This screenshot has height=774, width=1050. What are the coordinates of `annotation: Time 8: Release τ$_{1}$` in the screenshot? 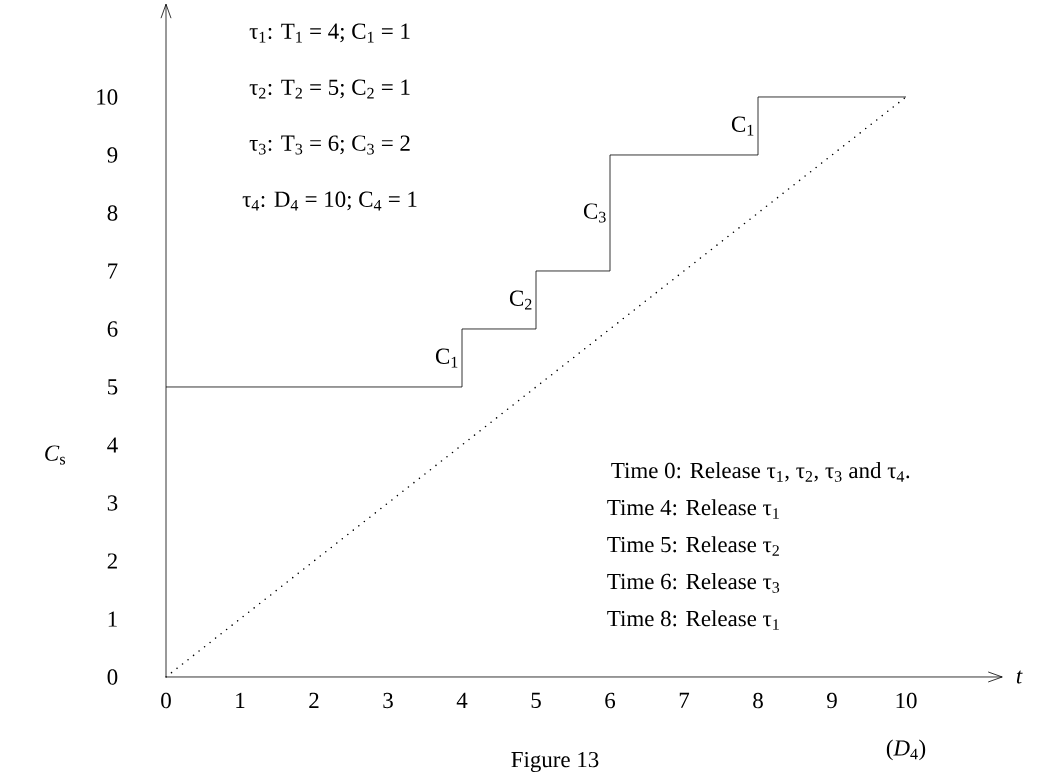 It's located at (693, 620).